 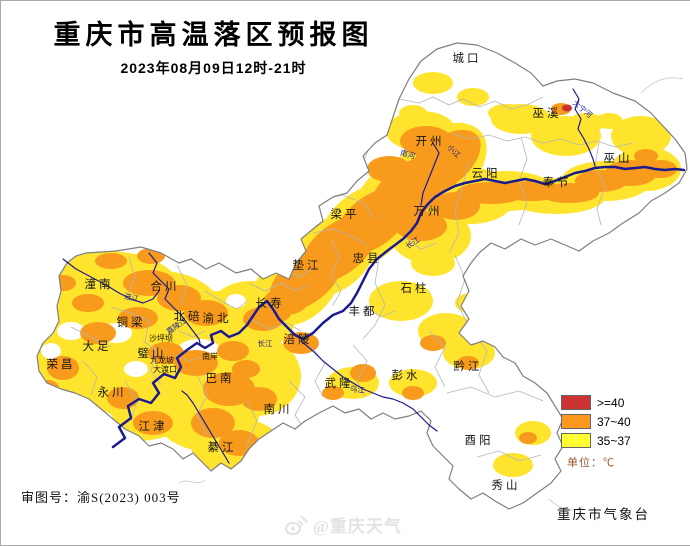 What do you see at coordinates (210, 356) in the screenshot?
I see `district-label: 南岸` at bounding box center [210, 356].